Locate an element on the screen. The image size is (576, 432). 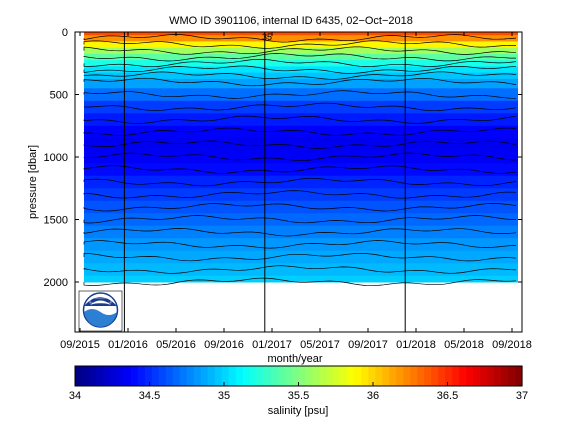
x-tick-label: 09/2018 is located at coordinates (512, 345).